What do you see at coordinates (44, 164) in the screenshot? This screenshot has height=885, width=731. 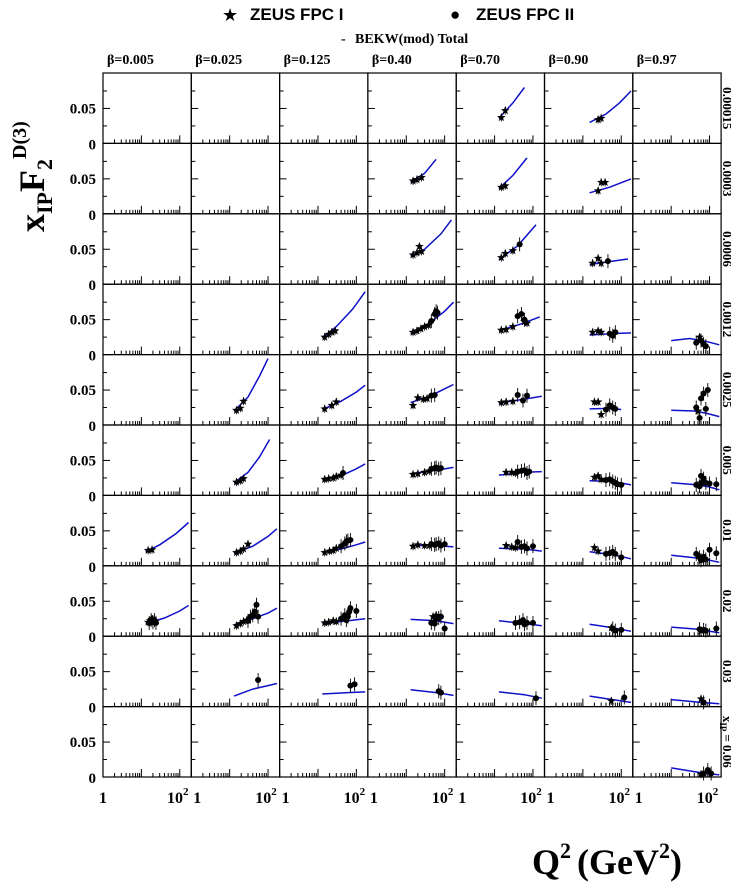 I see `y-title-sub-2: 2` at bounding box center [44, 164].